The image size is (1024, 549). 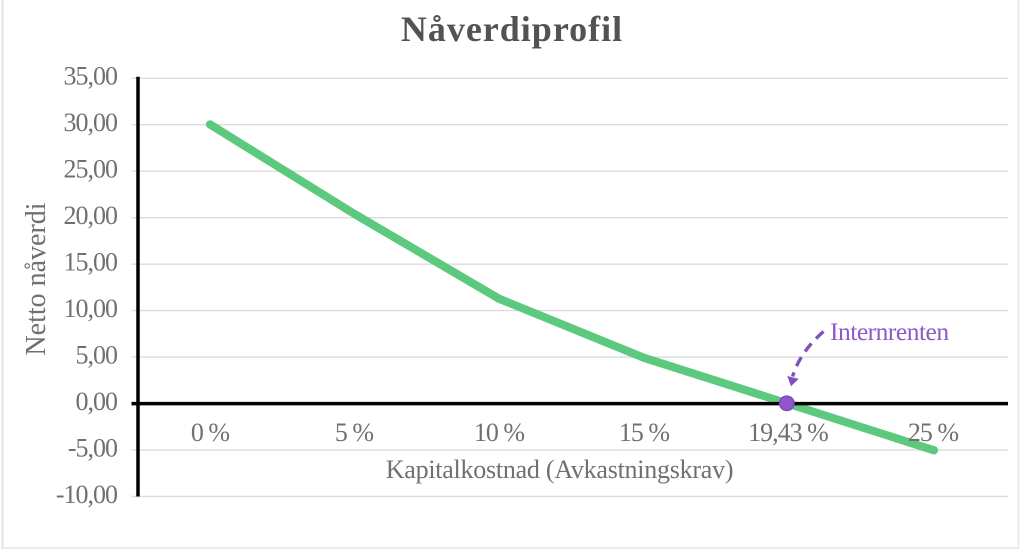 What do you see at coordinates (36, 278) in the screenshot?
I see `svg-text: Netto nåverdi` at bounding box center [36, 278].